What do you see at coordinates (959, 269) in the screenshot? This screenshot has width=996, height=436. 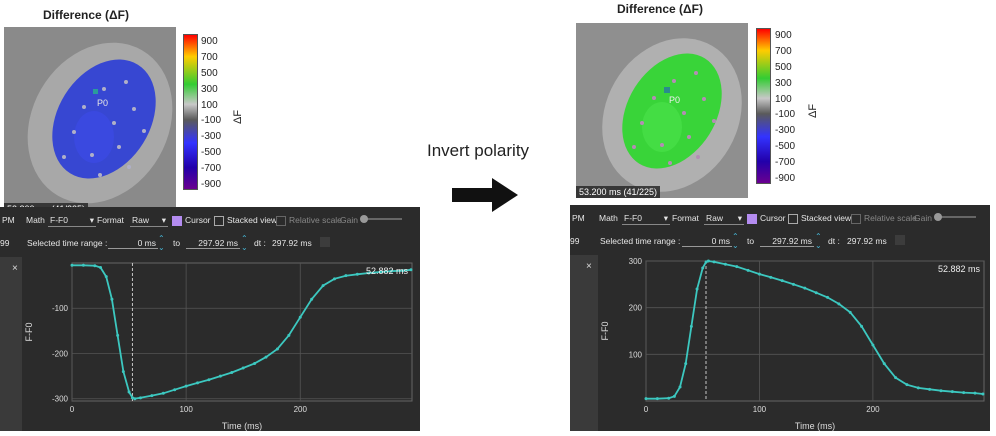 I see `cursor-readout: 52.882 ms` at bounding box center [959, 269].